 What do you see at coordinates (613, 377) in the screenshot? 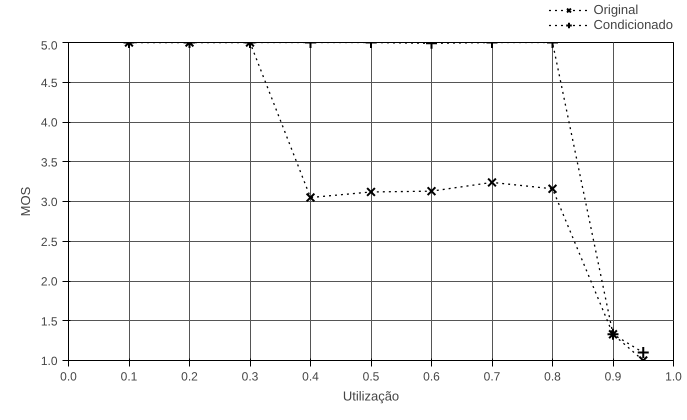
I see `x-tick-label: 0.9` at bounding box center [613, 377].